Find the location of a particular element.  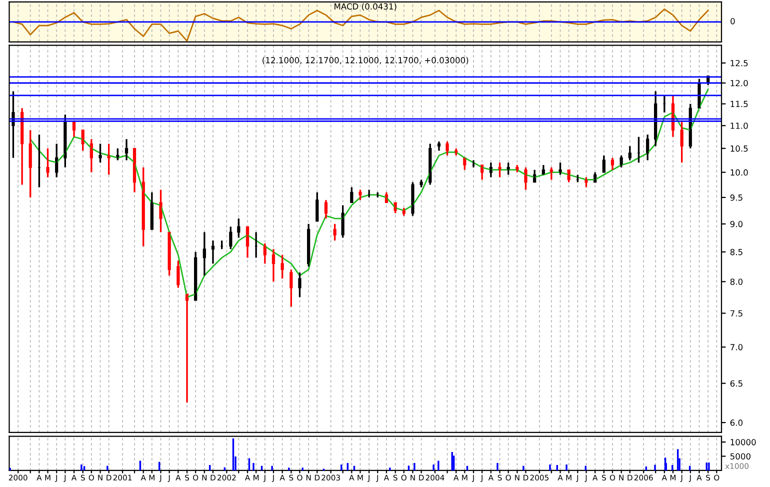

ref-line-label: 0 is located at coordinates (732, 21).